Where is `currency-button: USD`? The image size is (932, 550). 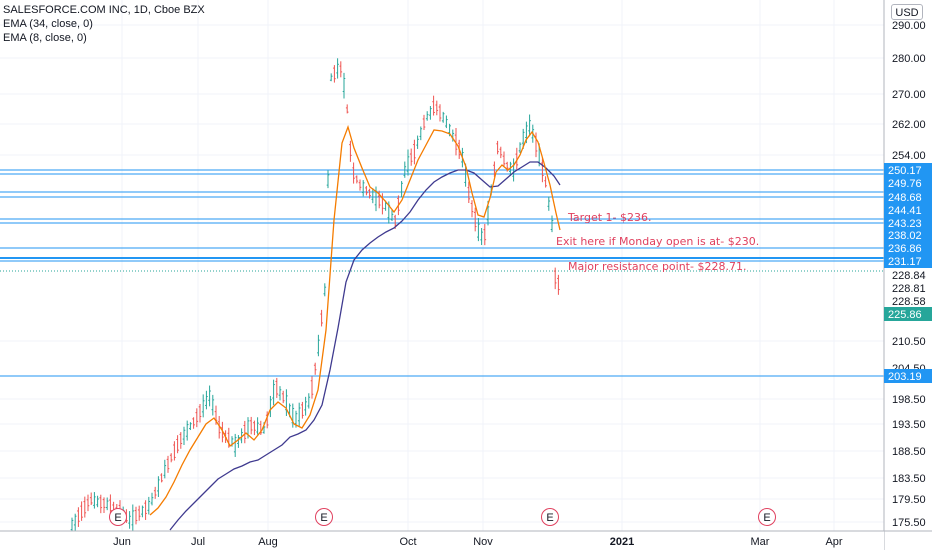 currency-button: USD is located at coordinates (907, 12).